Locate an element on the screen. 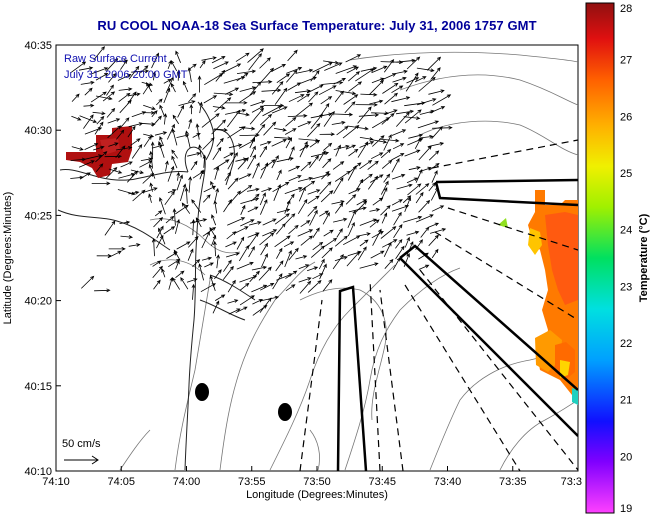 Image resolution: width=651 pixels, height=518 pixels. colorbar-tick-label: 26 is located at coordinates (626, 117).